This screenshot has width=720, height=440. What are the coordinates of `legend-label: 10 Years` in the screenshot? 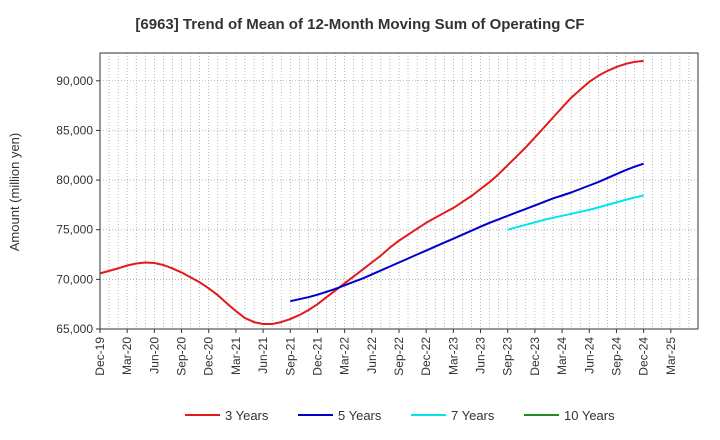 It's located at (589, 415).